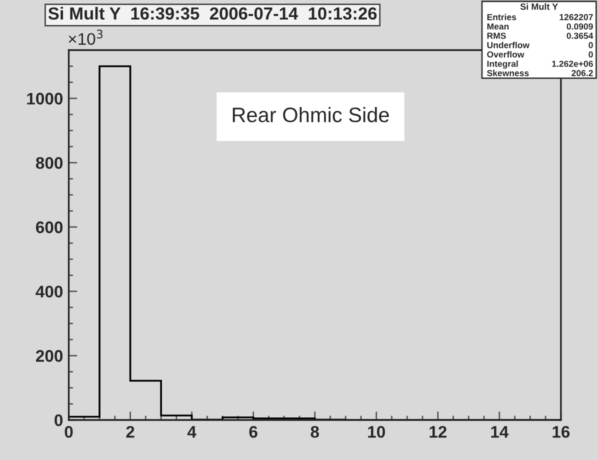  Describe the element at coordinates (498, 26) in the screenshot. I see `text: Mean` at that location.